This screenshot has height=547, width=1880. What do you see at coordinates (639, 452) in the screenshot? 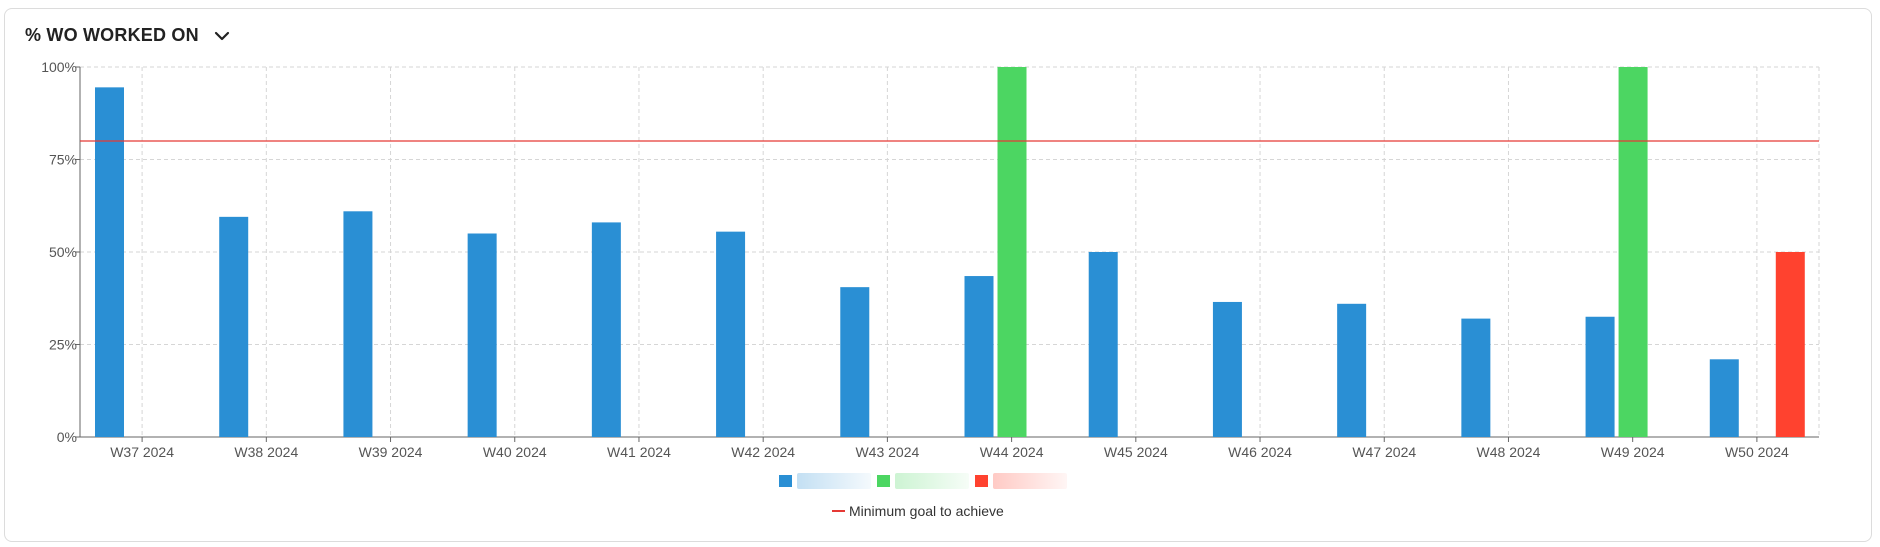
I see `x-tick-label: W41 2024` at bounding box center [639, 452].